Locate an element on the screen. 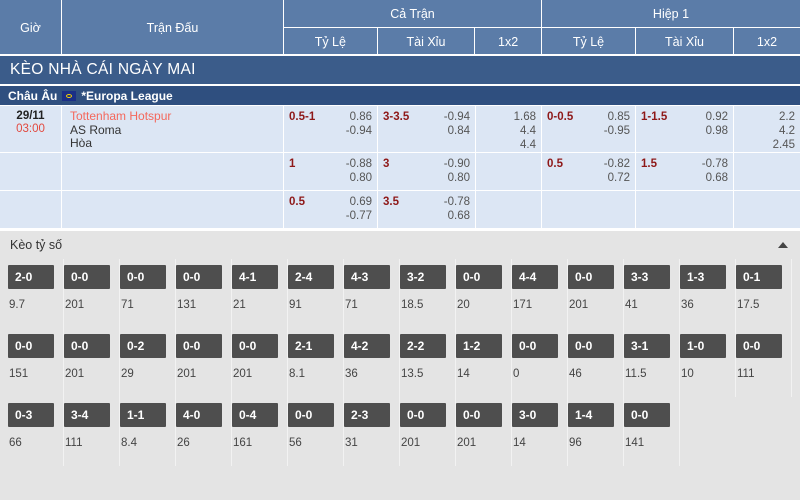  h1-1x2-away-odds: 2.45 is located at coordinates (783, 145).